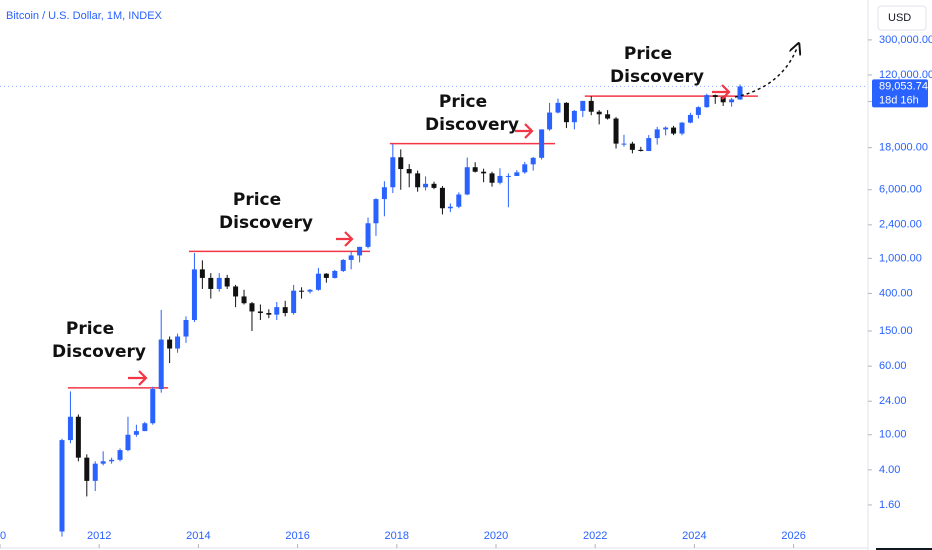 The height and width of the screenshot is (550, 932). What do you see at coordinates (896, 331) in the screenshot?
I see `y-tick-label: 150.00` at bounding box center [896, 331].